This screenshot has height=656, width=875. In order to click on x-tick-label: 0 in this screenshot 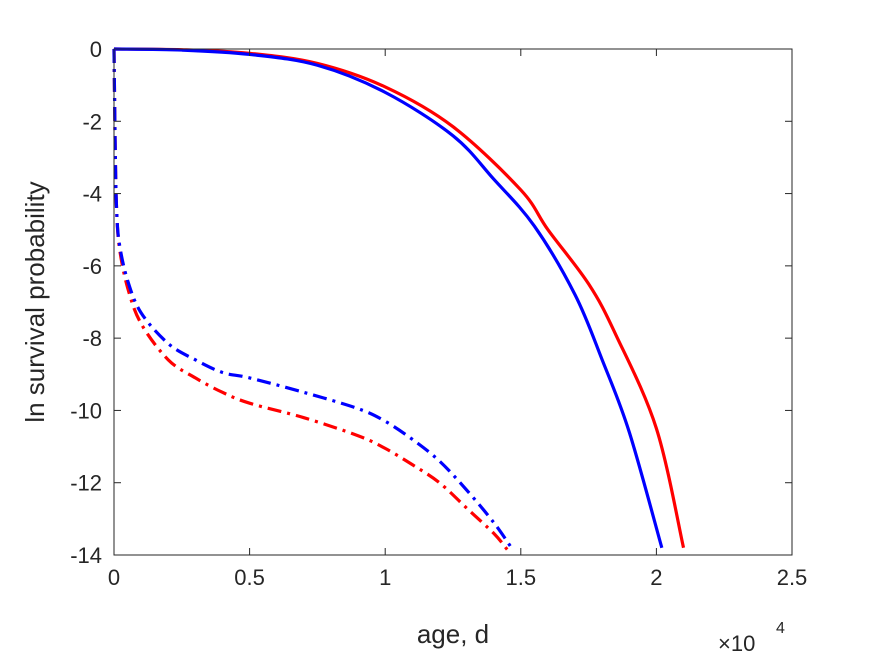, I will do `click(114, 577)`.